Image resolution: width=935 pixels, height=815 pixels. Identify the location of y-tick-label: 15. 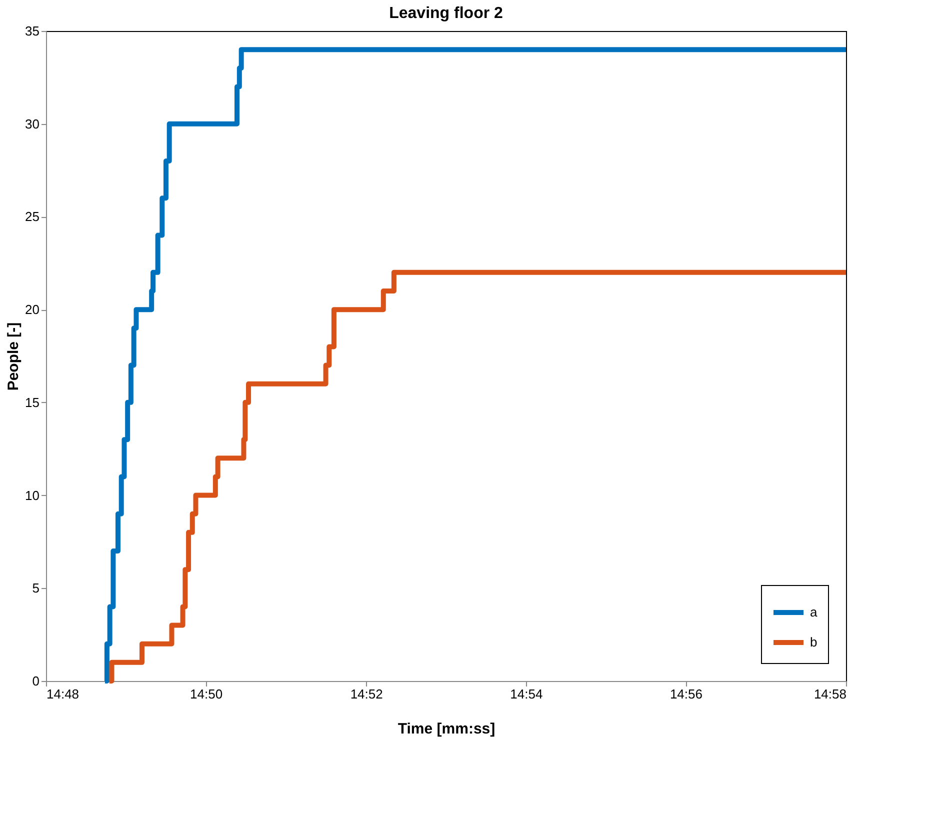
(32, 402).